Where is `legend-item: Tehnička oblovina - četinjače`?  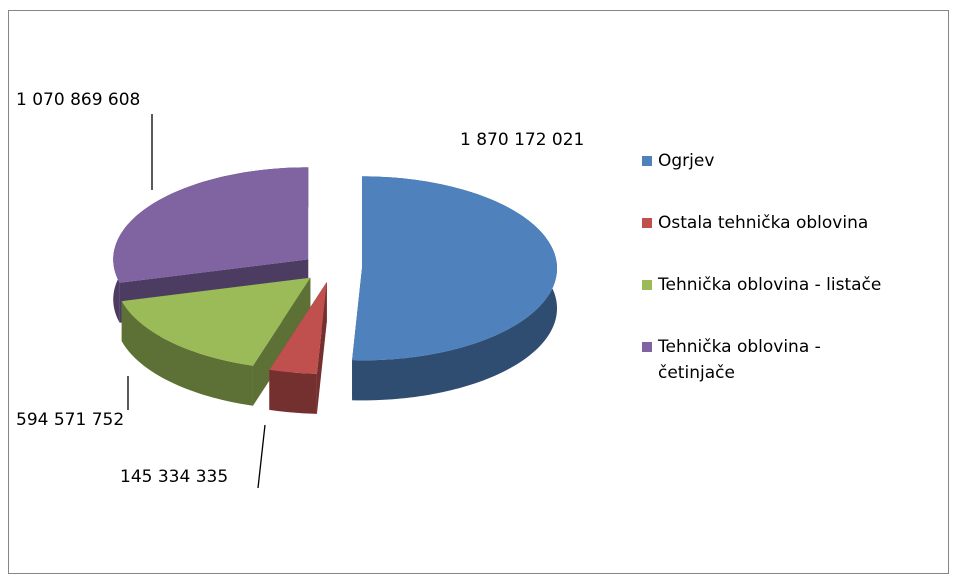
legend-item: Tehnička oblovina - četinjače is located at coordinates (792, 365).